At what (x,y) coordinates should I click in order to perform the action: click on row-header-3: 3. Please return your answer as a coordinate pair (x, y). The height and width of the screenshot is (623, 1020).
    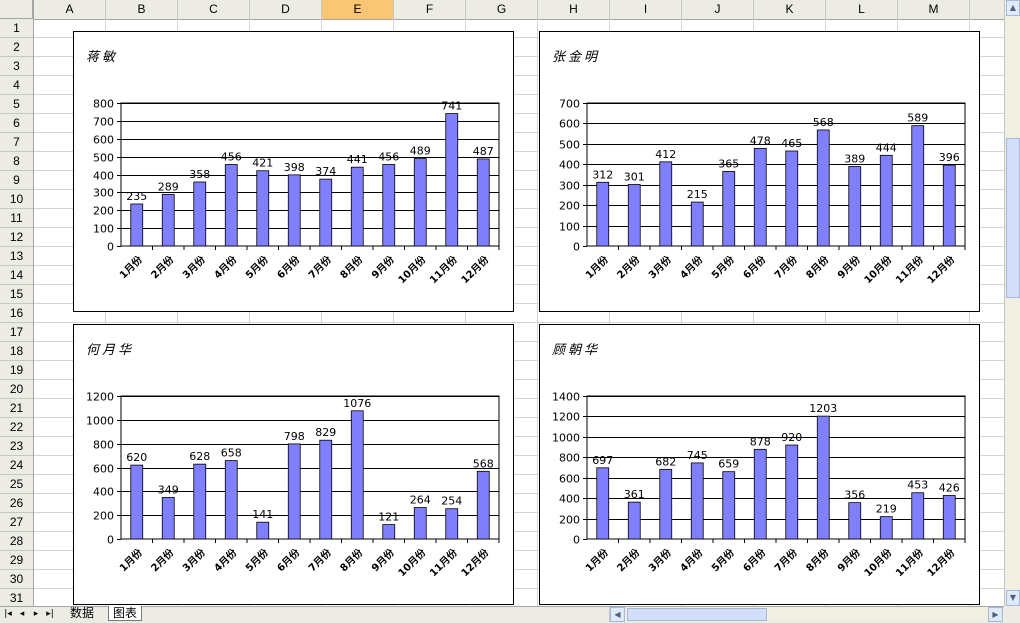
    Looking at the image, I should click on (16, 66).